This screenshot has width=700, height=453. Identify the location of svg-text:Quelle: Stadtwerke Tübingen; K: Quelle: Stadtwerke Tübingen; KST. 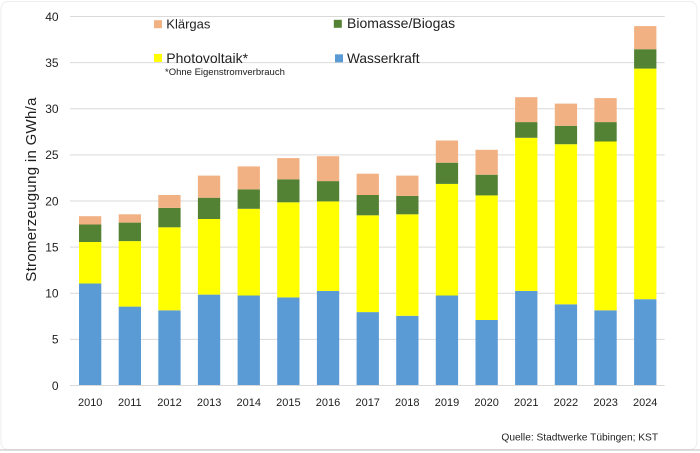
(579, 438).